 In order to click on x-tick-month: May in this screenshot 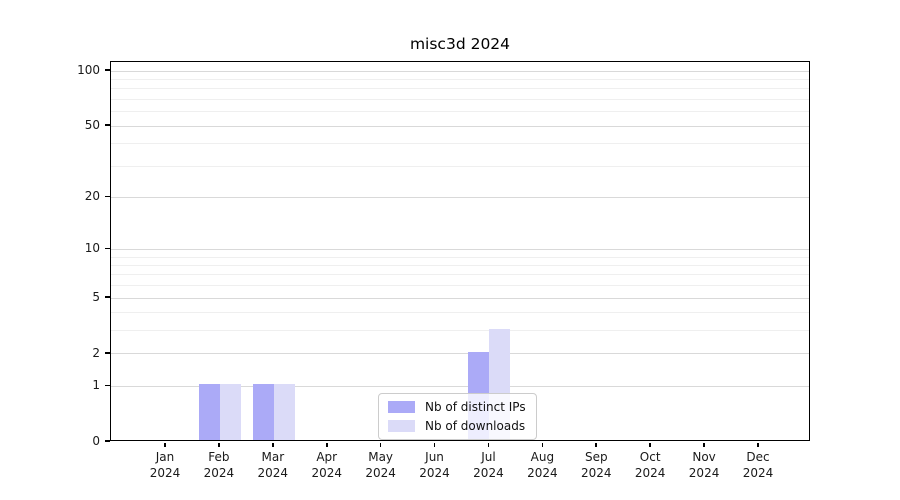, I will do `click(381, 457)`.